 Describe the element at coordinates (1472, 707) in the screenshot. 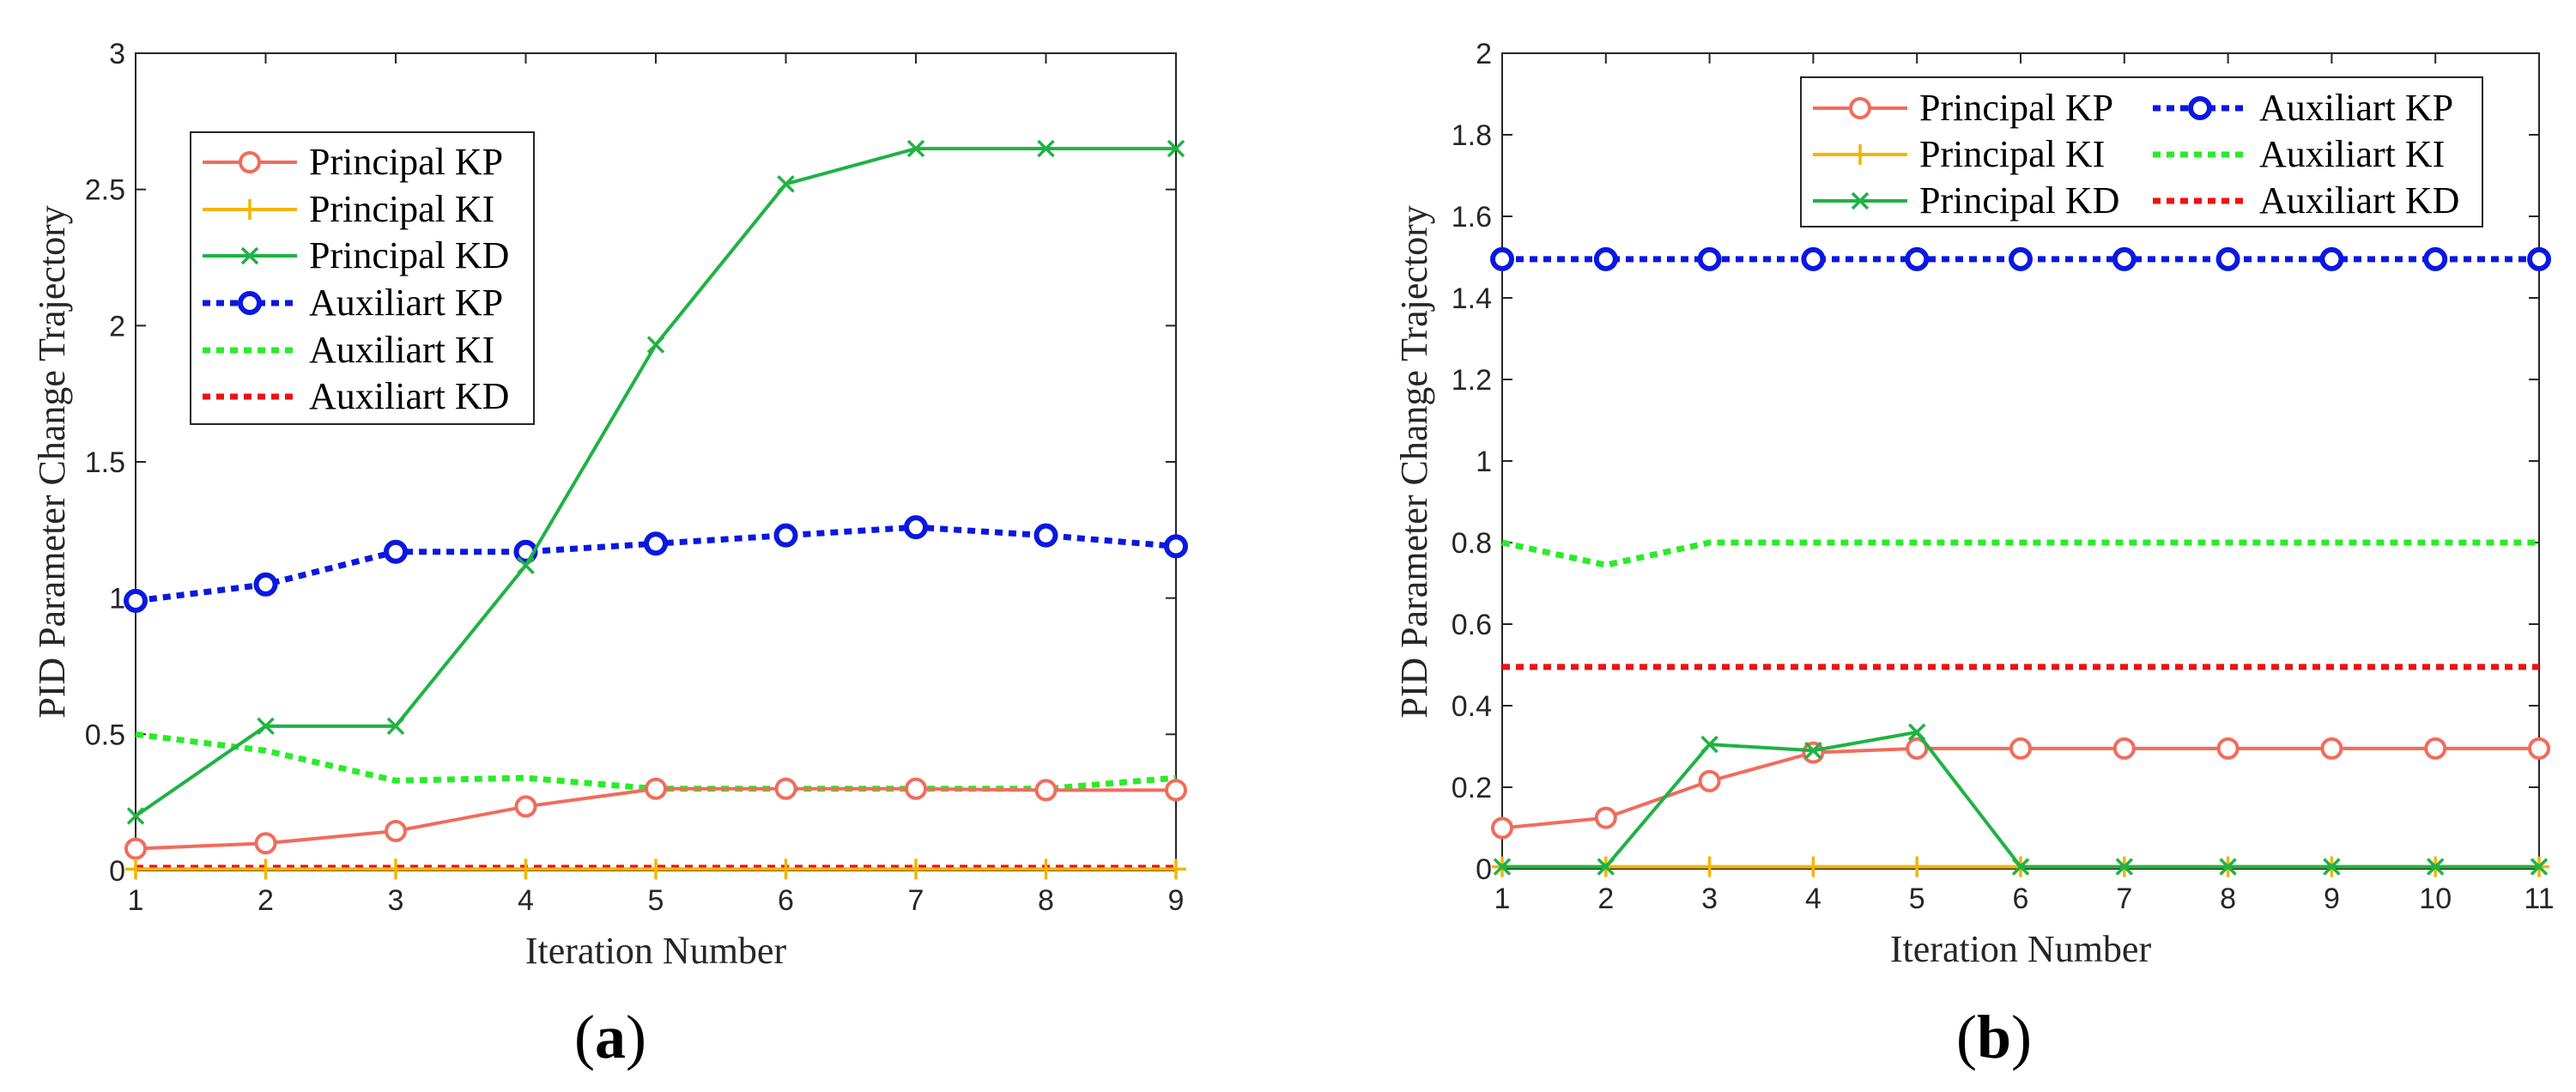

I see `y-tick-label: 0.4` at that location.